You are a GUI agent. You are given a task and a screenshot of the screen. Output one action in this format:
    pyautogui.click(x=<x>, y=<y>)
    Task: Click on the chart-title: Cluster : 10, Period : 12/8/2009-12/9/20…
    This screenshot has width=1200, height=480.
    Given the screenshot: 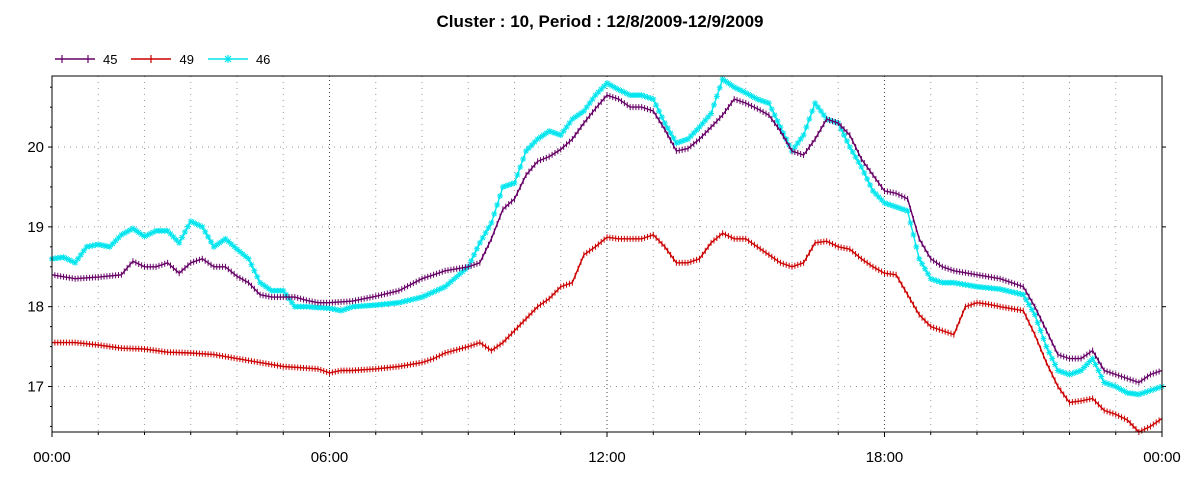 What is the action you would take?
    pyautogui.click(x=600, y=21)
    